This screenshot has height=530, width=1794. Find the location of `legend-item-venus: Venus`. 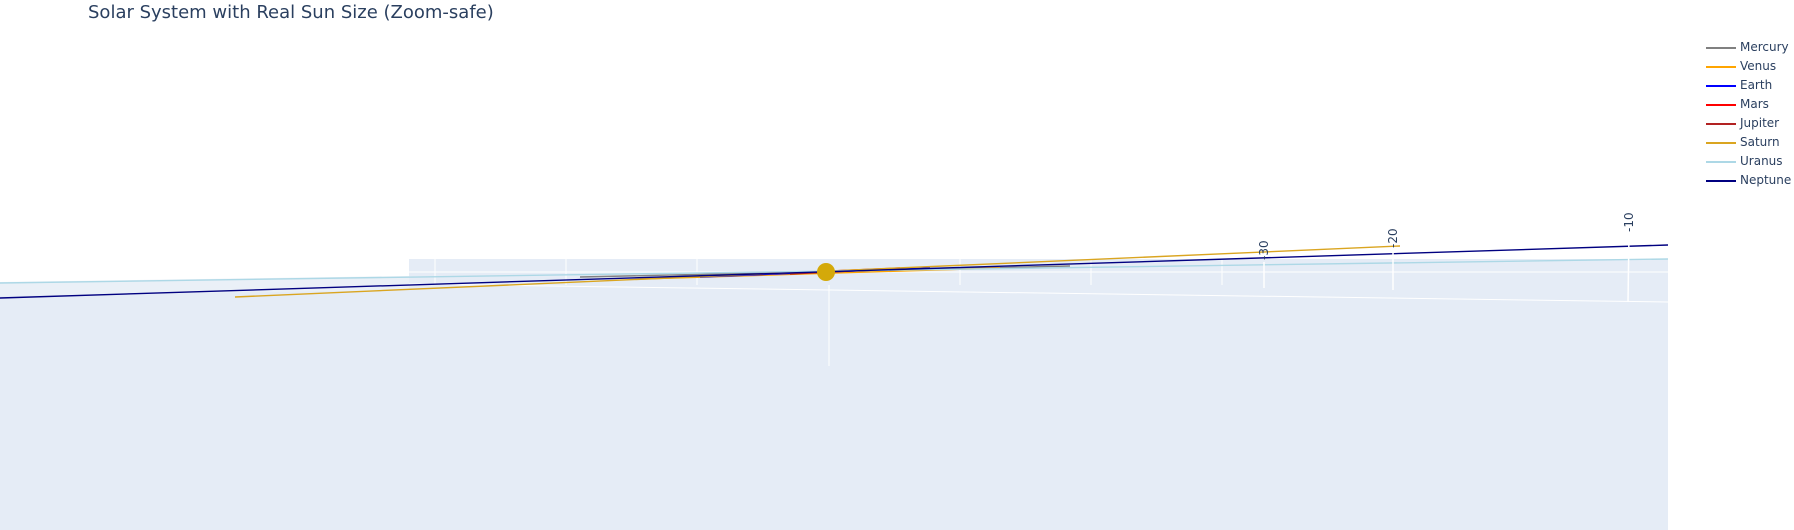

legend-item-venus: Venus is located at coordinates (1747, 66).